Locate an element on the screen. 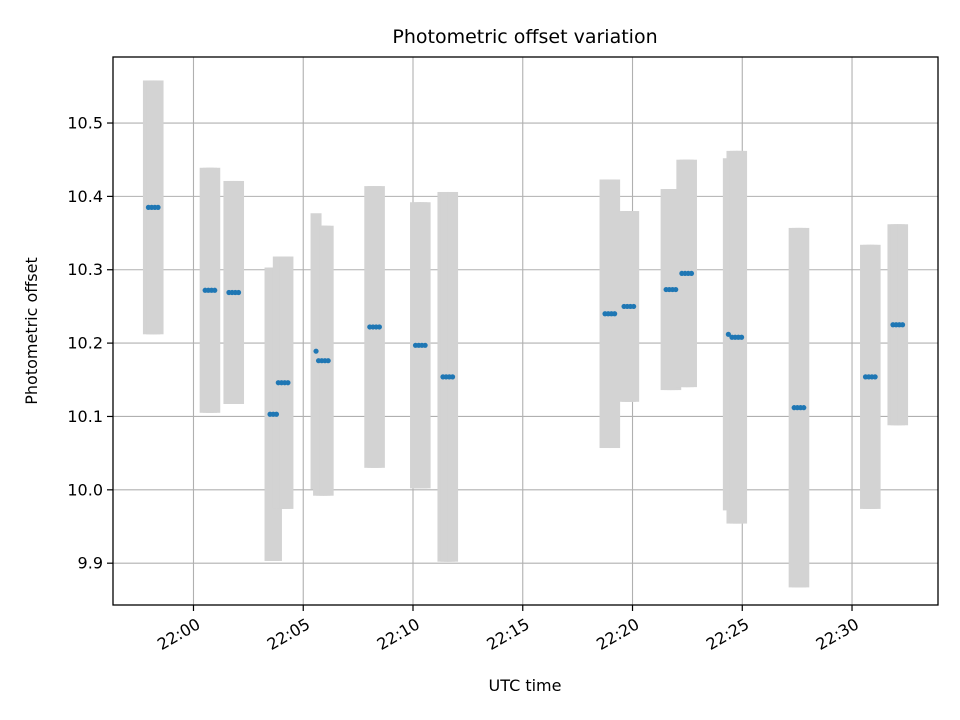  chart-title: Photometric offset variation is located at coordinates (524, 37).